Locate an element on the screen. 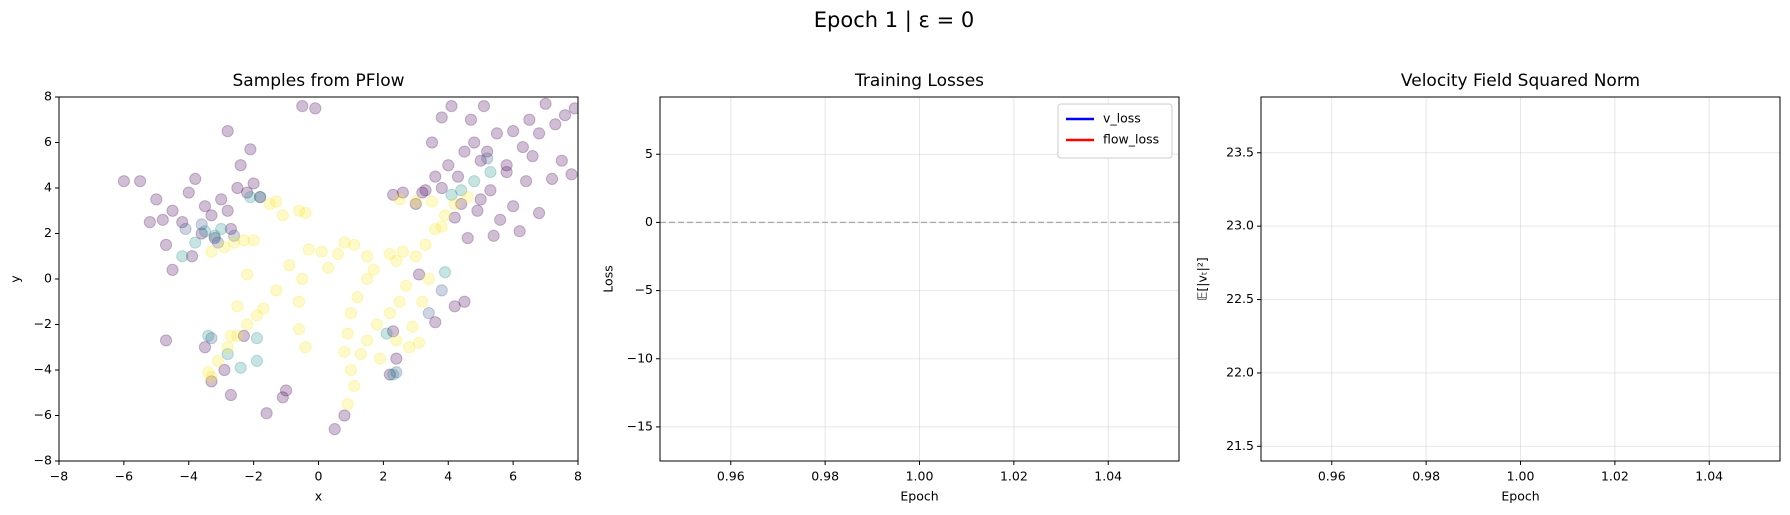 This screenshot has height=515, width=1790. y-tick-label: −15 is located at coordinates (640, 425).